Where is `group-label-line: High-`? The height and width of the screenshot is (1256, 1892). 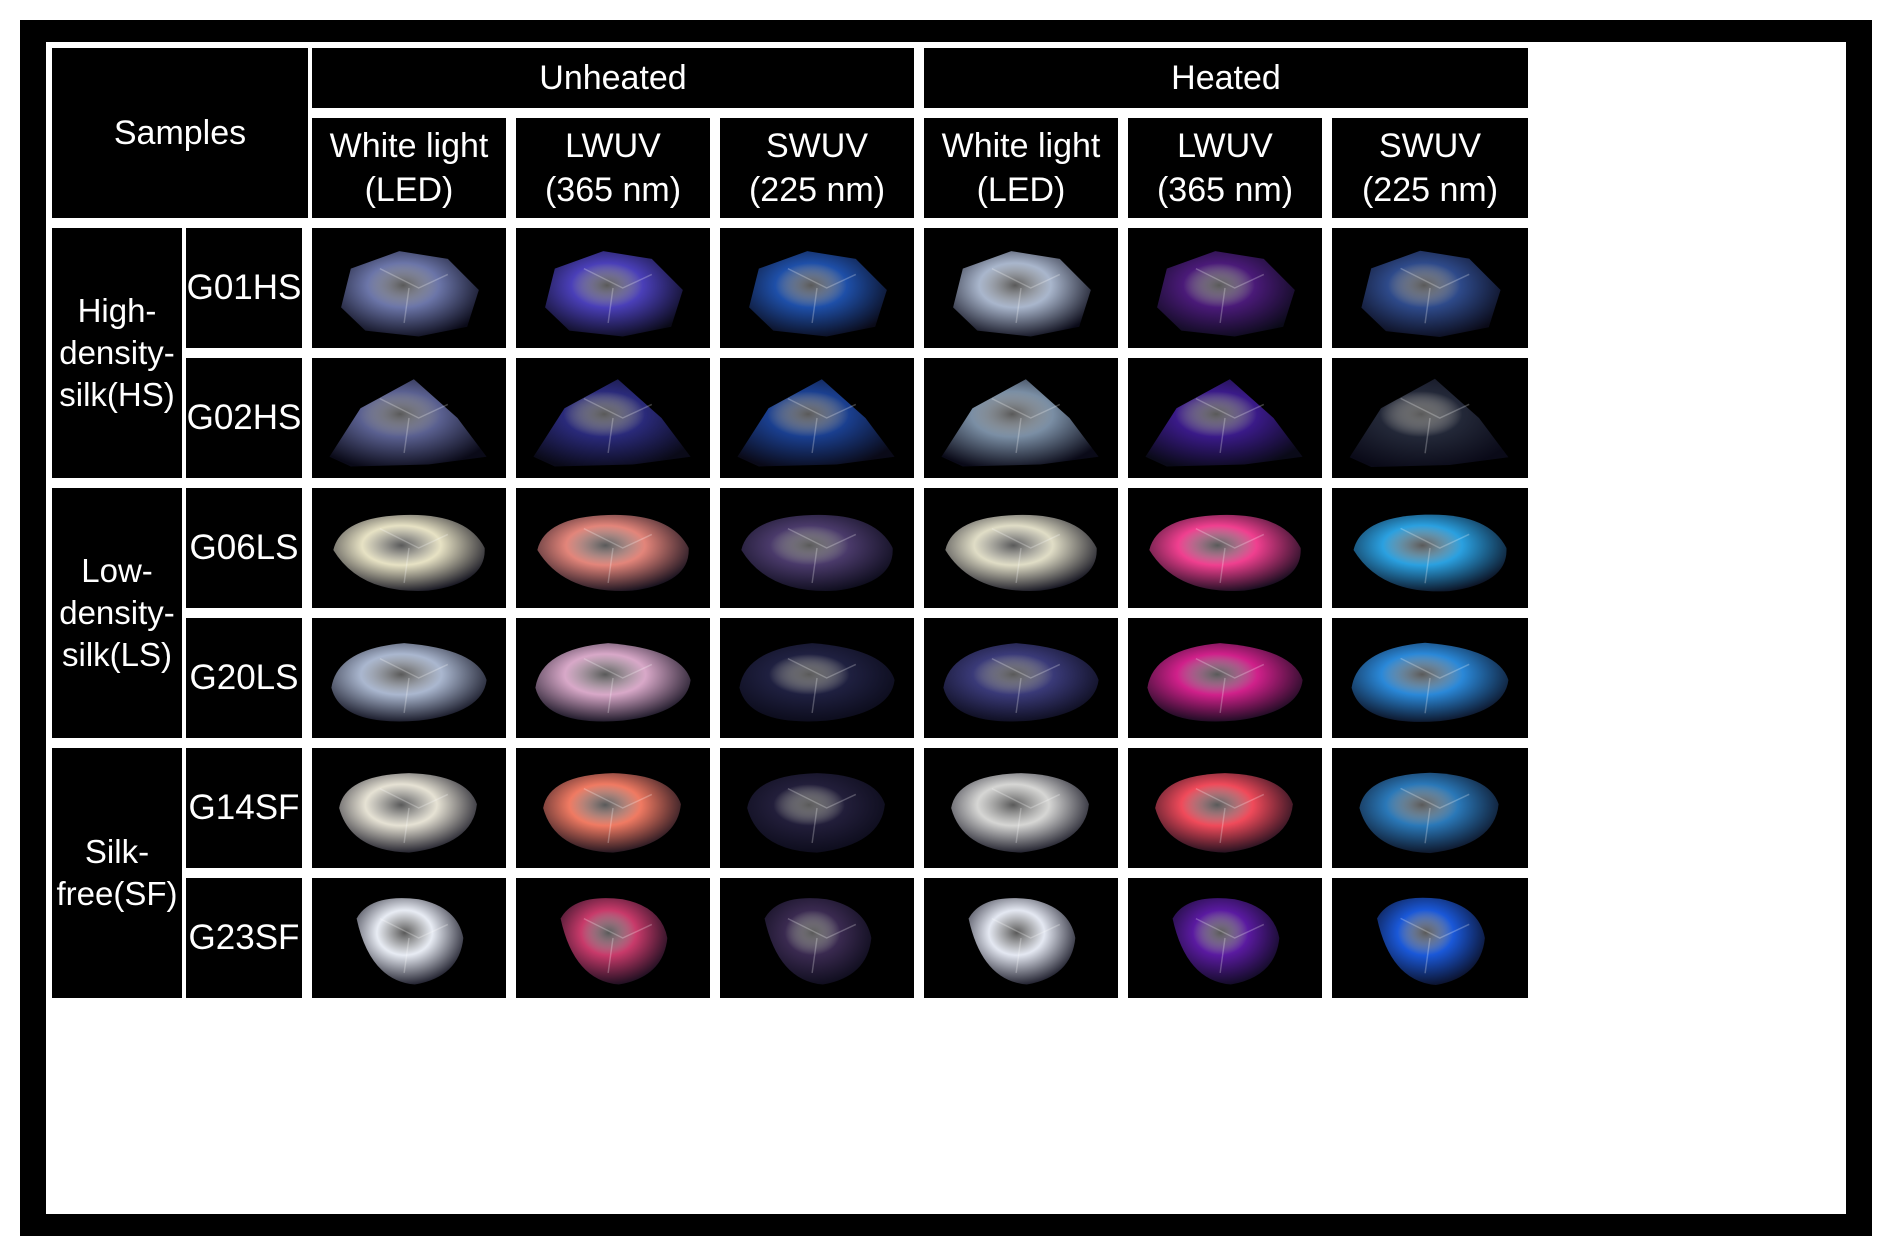 group-label-line: High- is located at coordinates (117, 310).